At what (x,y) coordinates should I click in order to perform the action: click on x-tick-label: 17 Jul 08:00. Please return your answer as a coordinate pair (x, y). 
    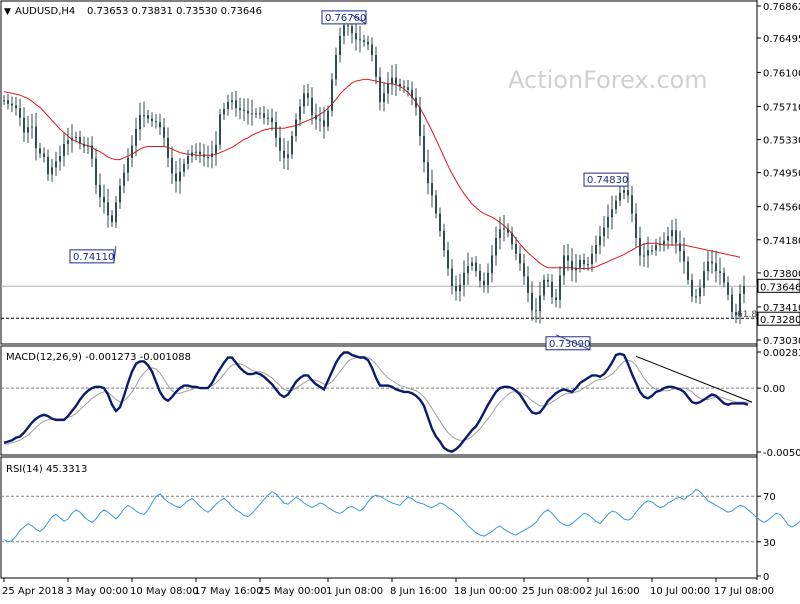
    Looking at the image, I should click on (744, 591).